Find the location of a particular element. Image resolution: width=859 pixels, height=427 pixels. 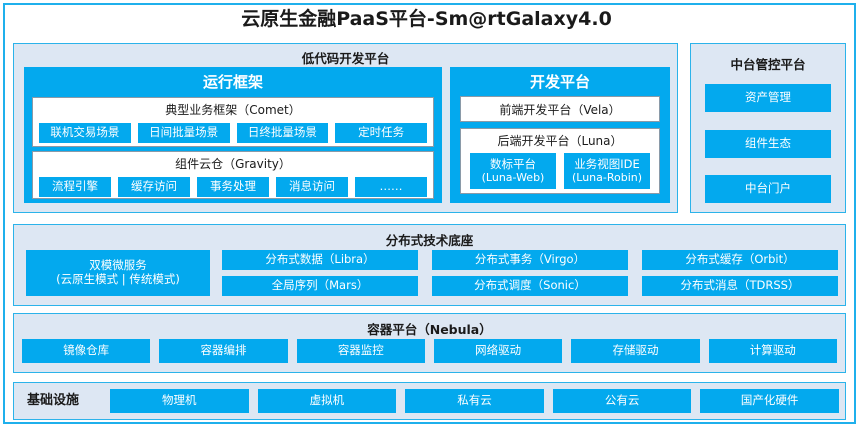

chip-distributed-scheduling-sonic: 分布式调度（Sonic） is located at coordinates (530, 286).